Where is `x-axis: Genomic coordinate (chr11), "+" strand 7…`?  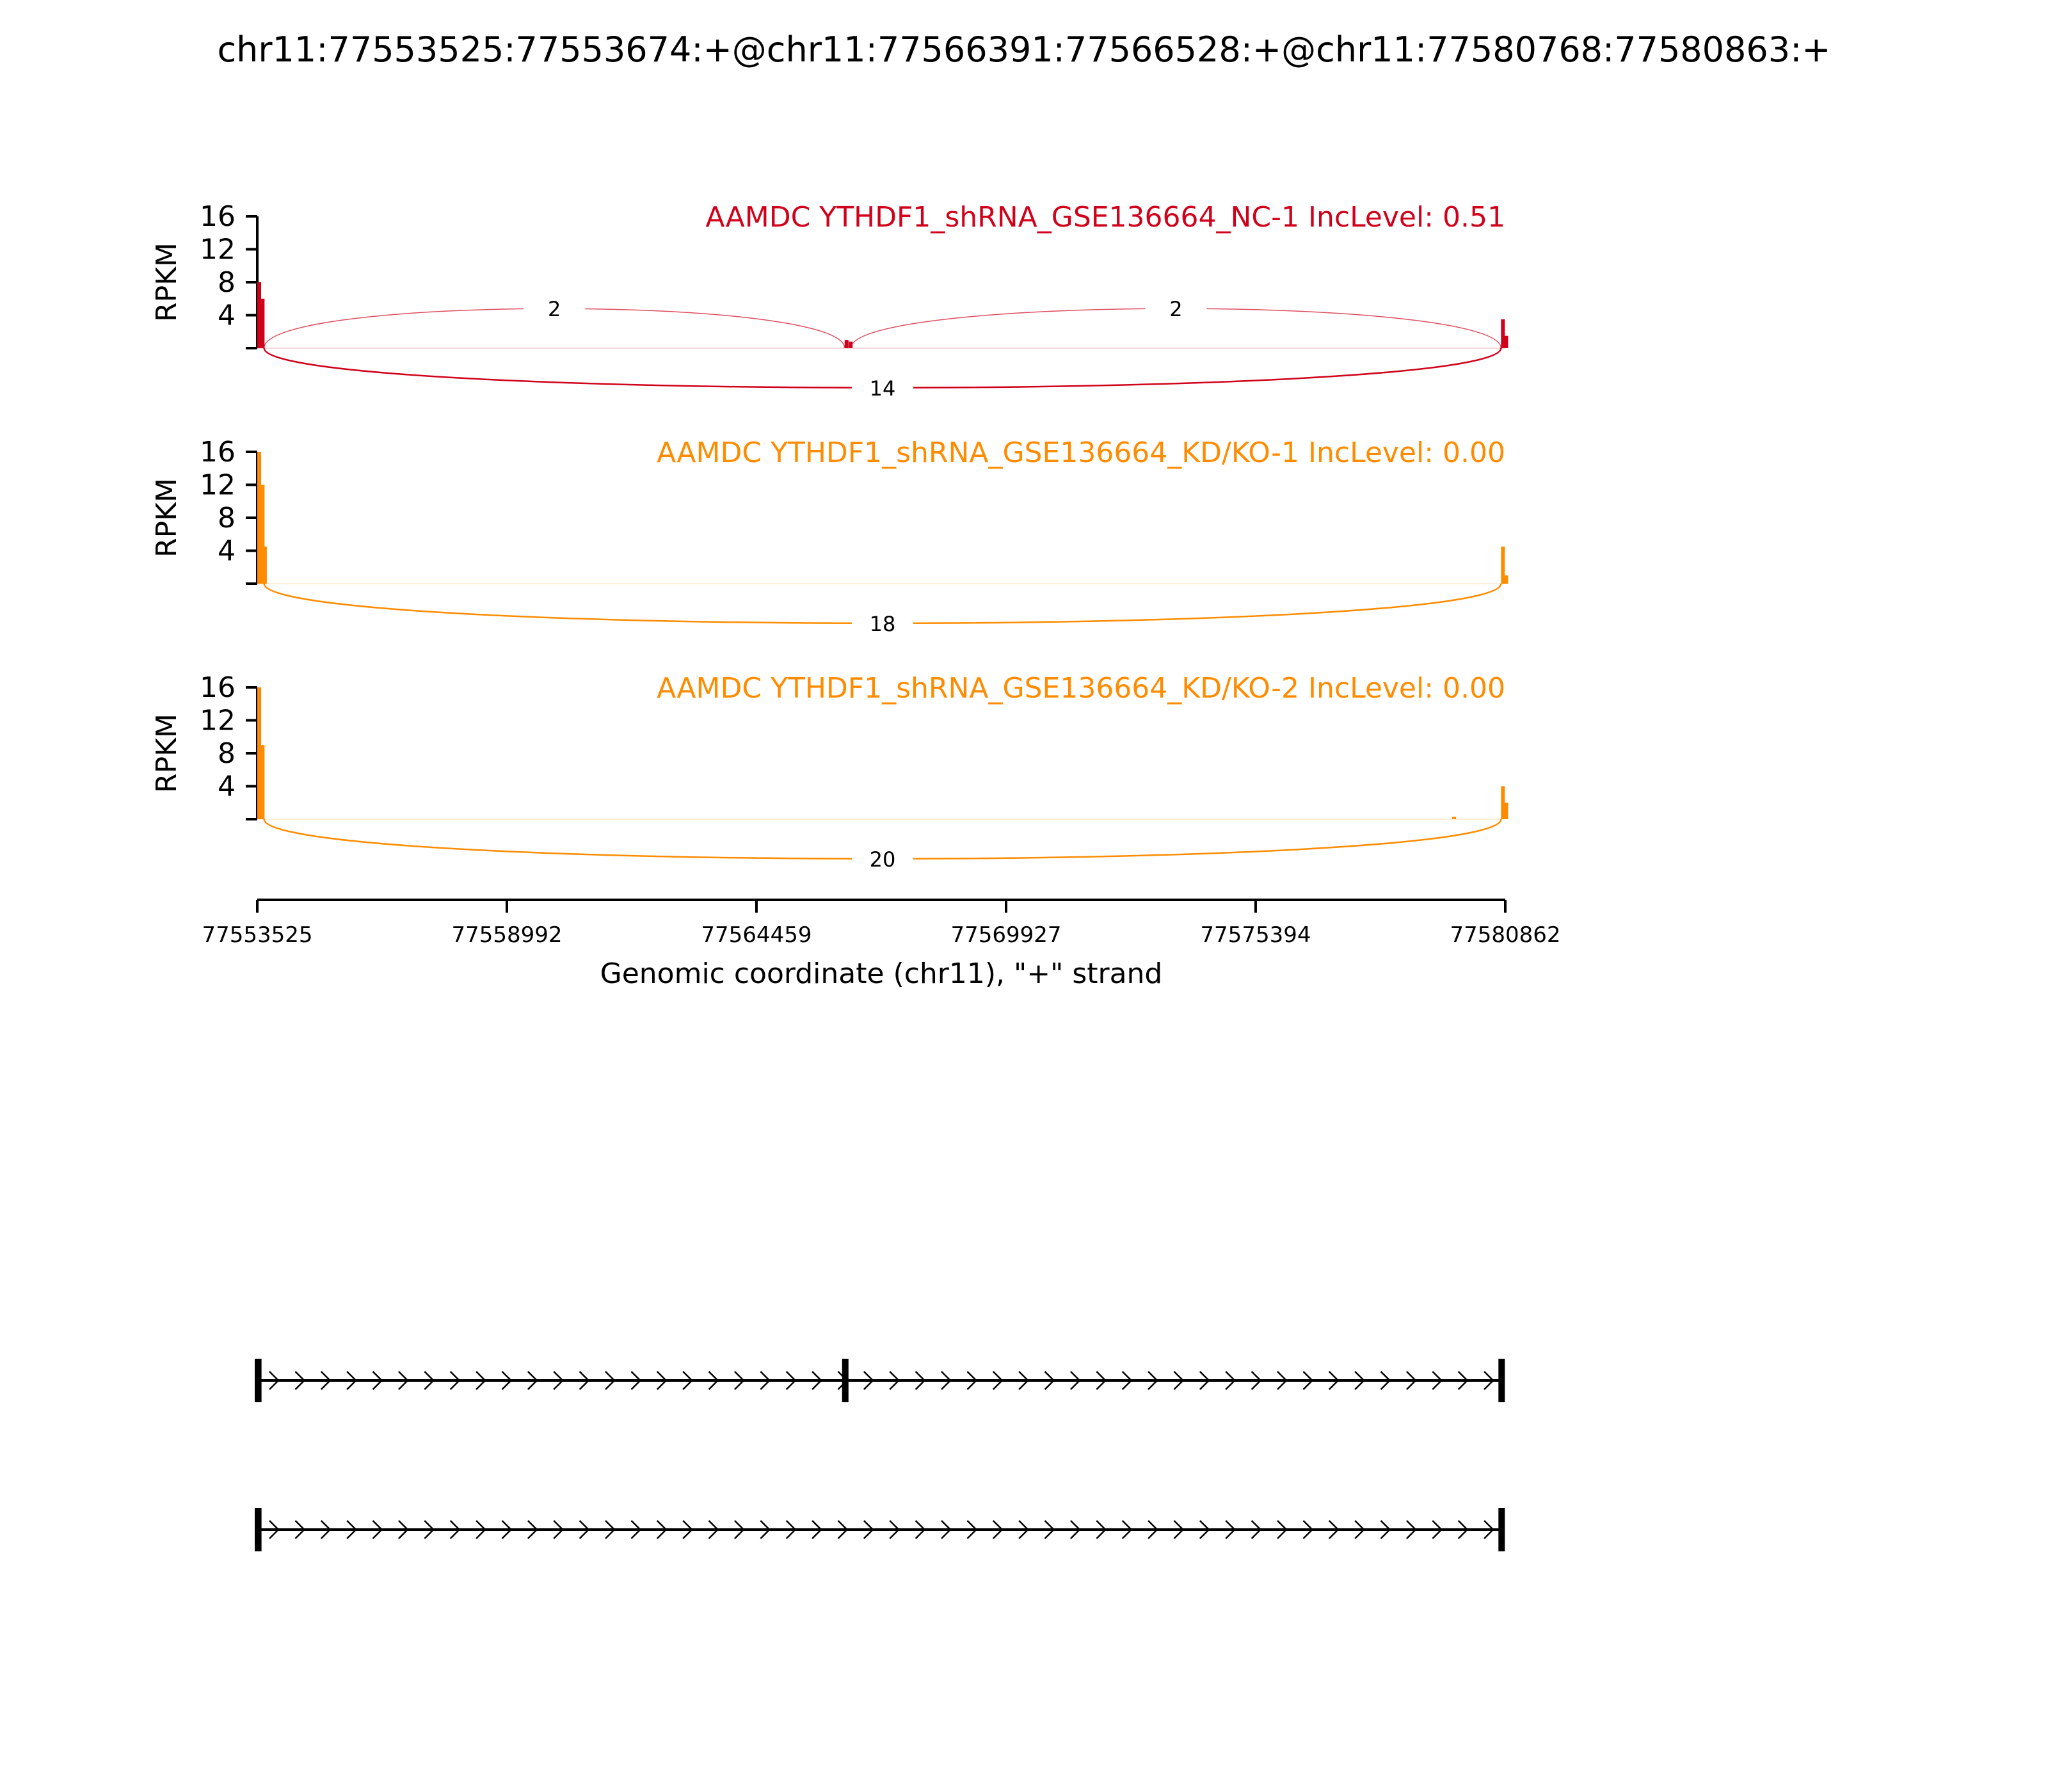
x-axis: Genomic coordinate (chr11), "+" strand 7… is located at coordinates (881, 944).